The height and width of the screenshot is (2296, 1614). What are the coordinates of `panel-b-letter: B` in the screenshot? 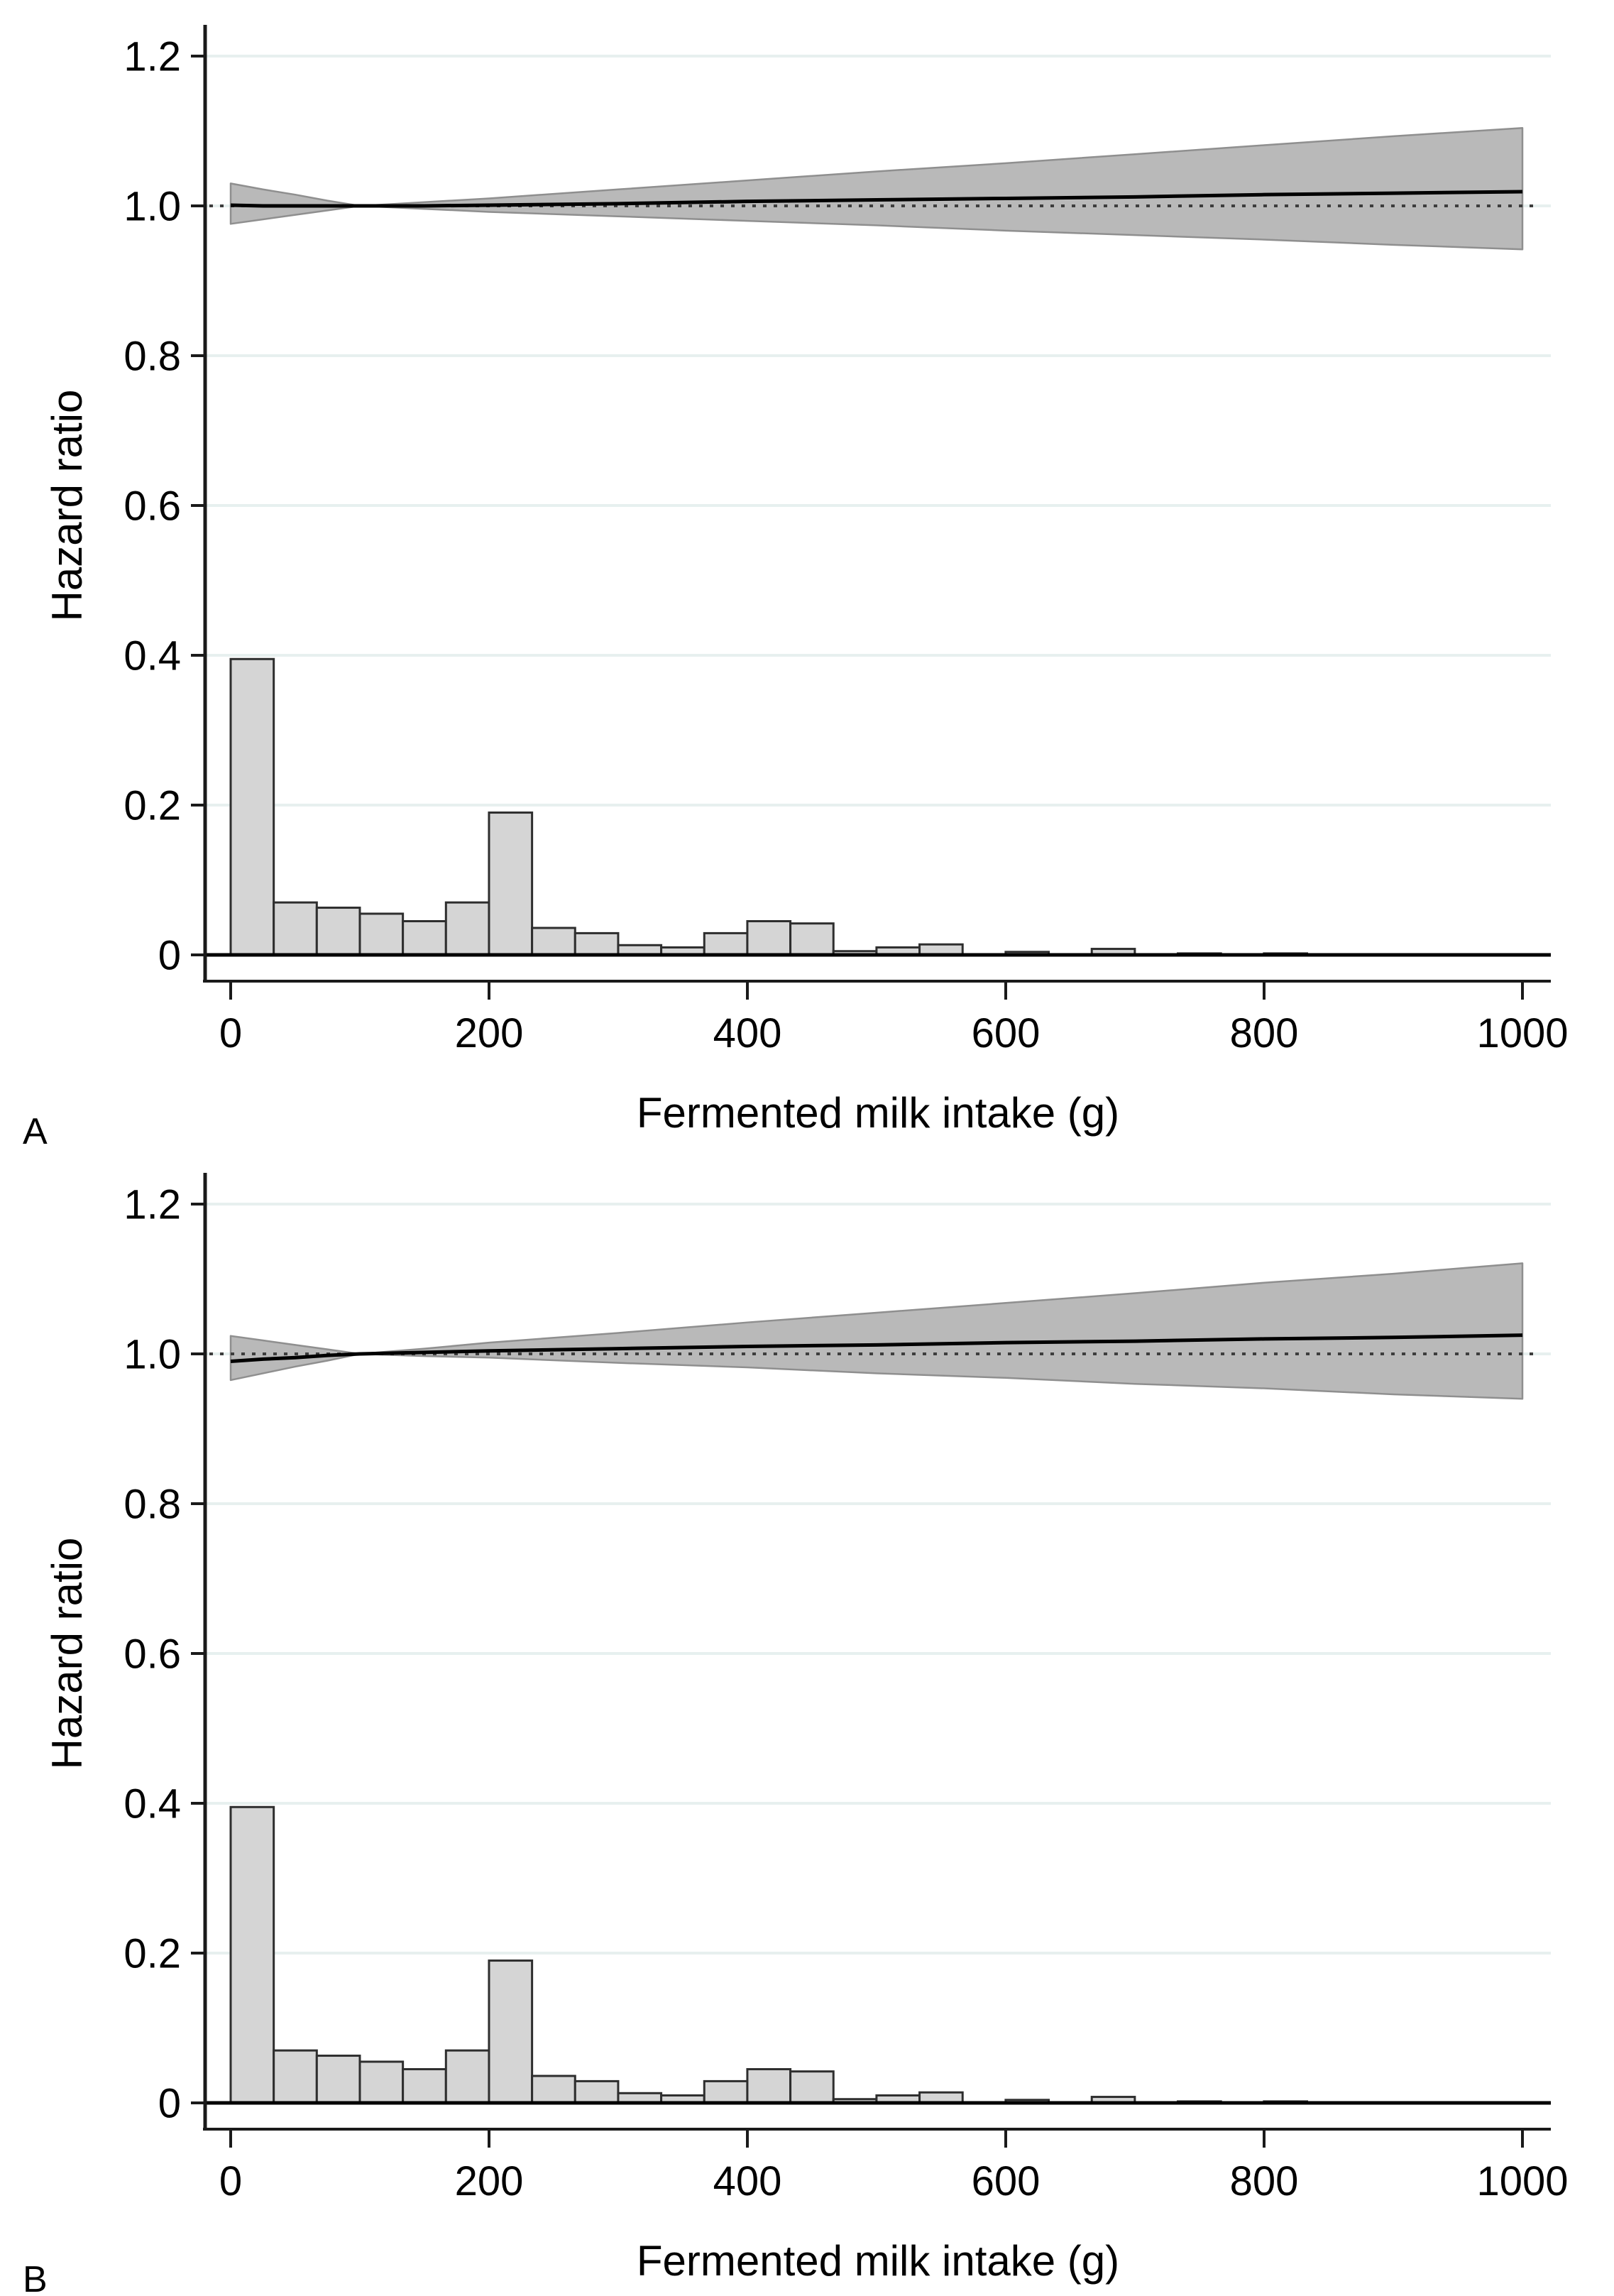 It's located at (35, 2277).